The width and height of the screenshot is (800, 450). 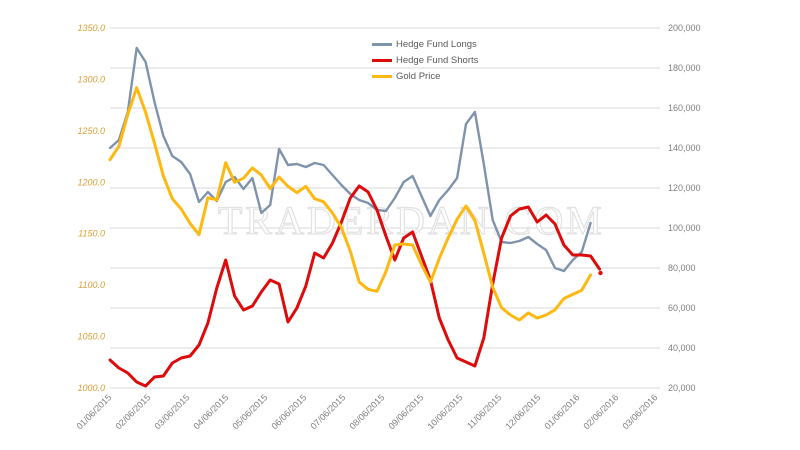 What do you see at coordinates (91, 28) in the screenshot?
I see `left-axis-tick: 1350.0` at bounding box center [91, 28].